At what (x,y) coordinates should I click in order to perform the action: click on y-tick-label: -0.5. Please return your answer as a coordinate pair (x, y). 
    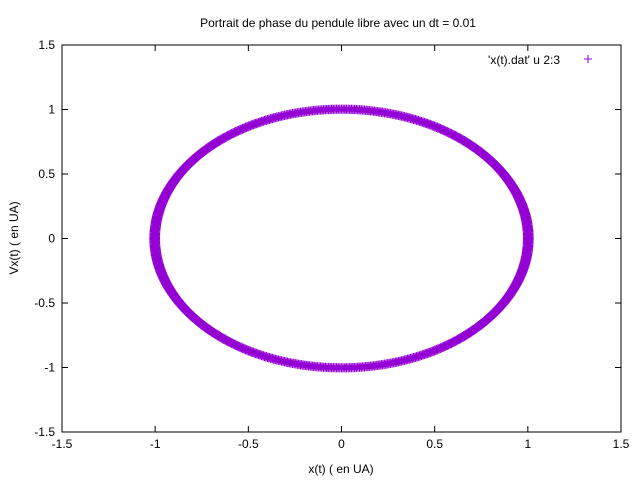
    Looking at the image, I should click on (44, 303).